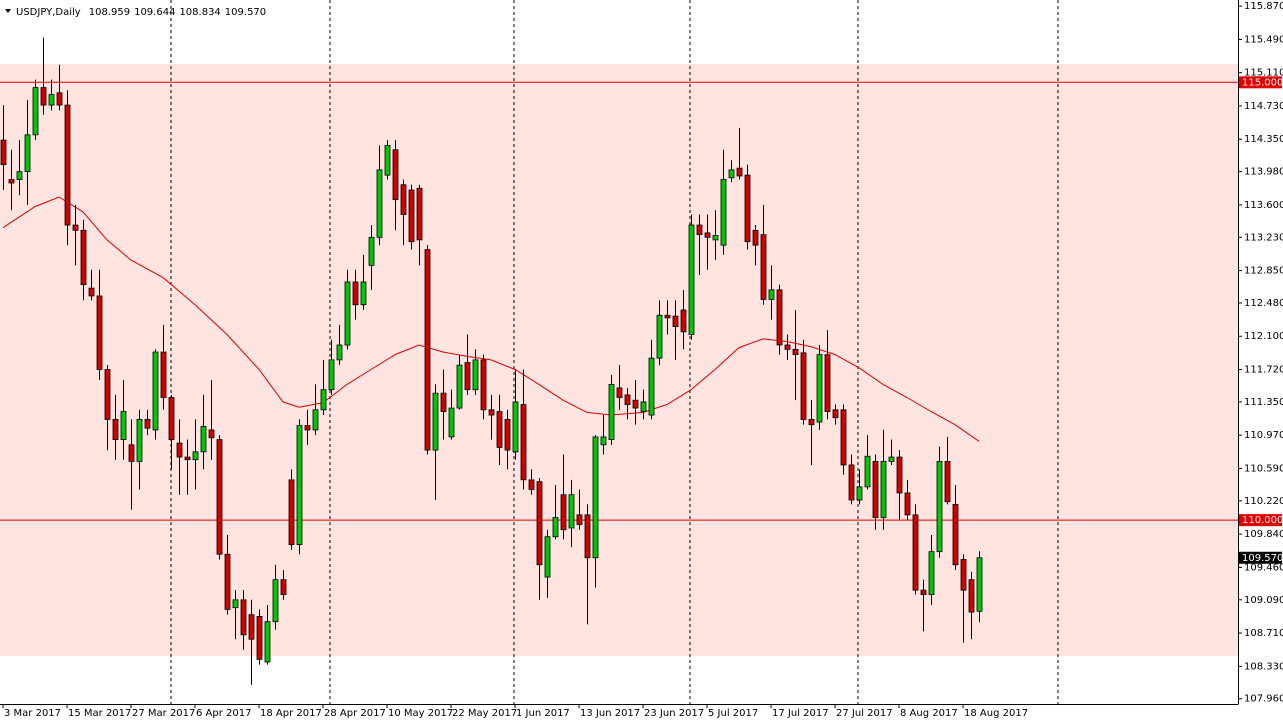 The height and width of the screenshot is (727, 1283). I want to click on y-tick-label: 108.330, so click(1263, 666).